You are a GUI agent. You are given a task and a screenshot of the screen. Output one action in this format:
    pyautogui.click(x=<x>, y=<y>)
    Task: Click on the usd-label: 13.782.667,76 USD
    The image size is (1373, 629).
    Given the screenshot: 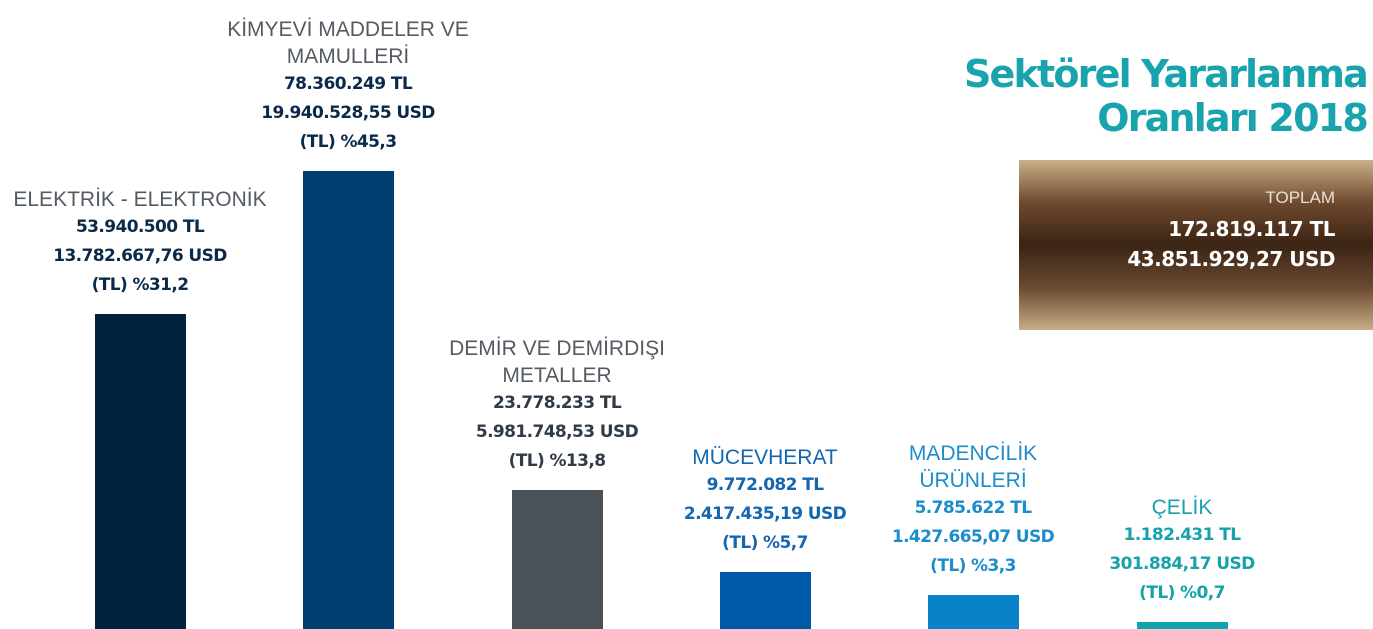 What is the action you would take?
    pyautogui.click(x=140, y=255)
    